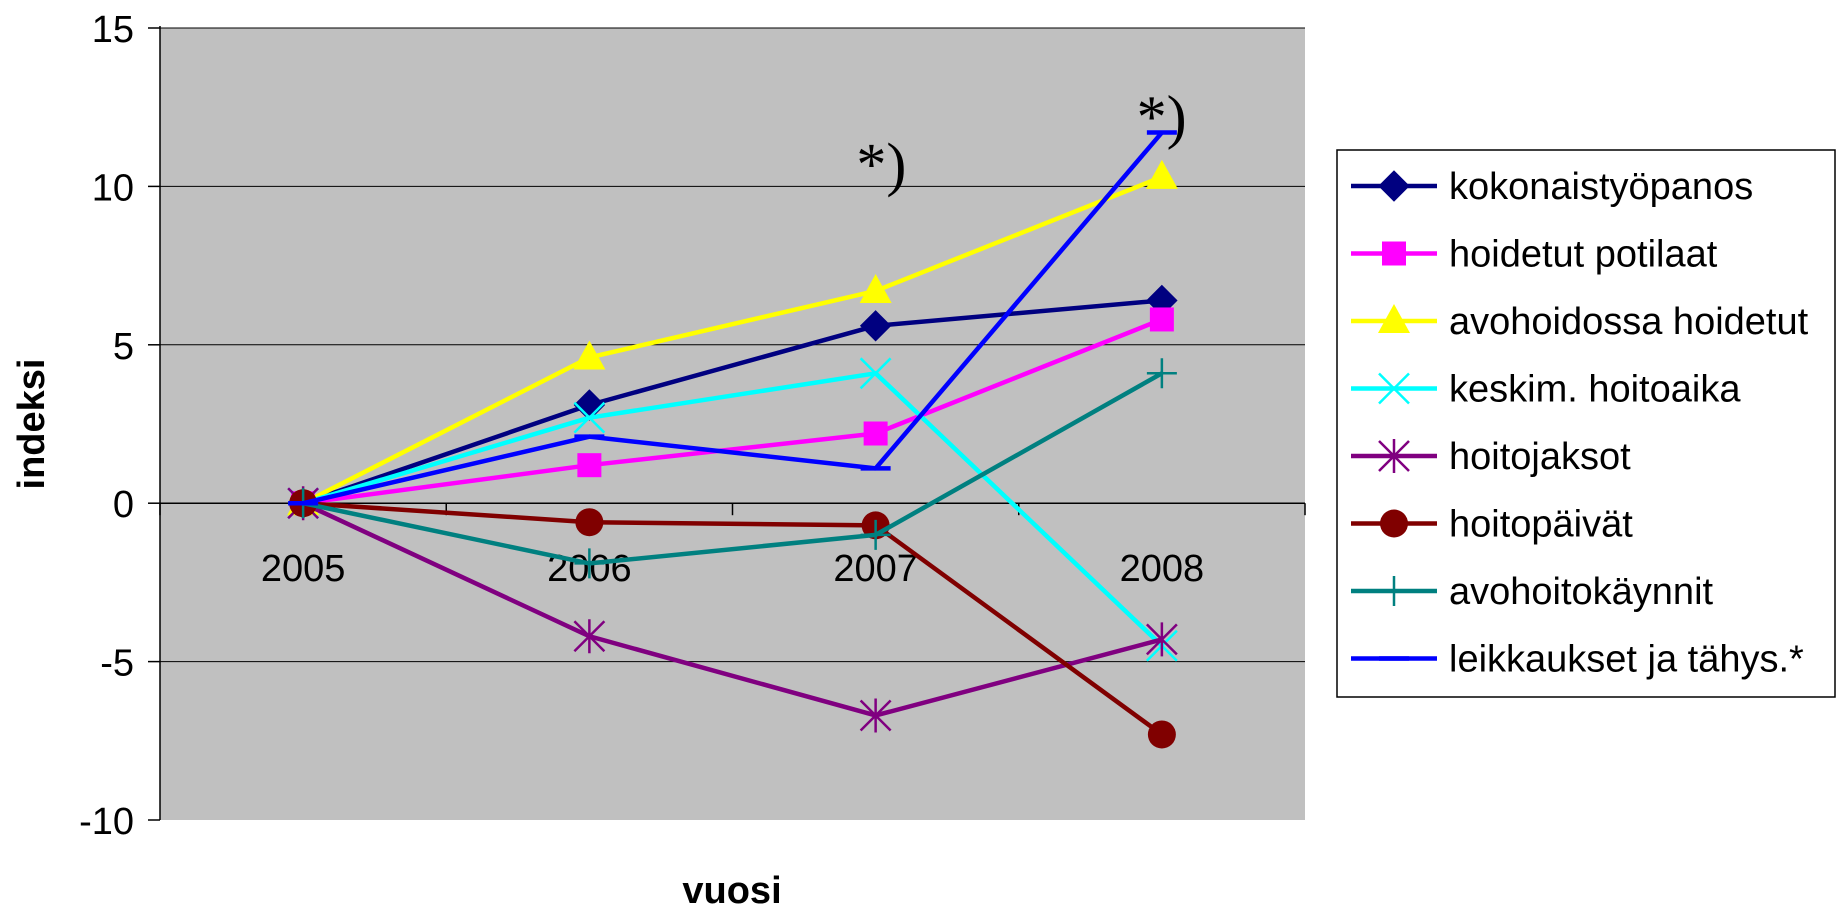 The height and width of the screenshot is (906, 1837). I want to click on y-tick-label: -10, so click(106, 822).